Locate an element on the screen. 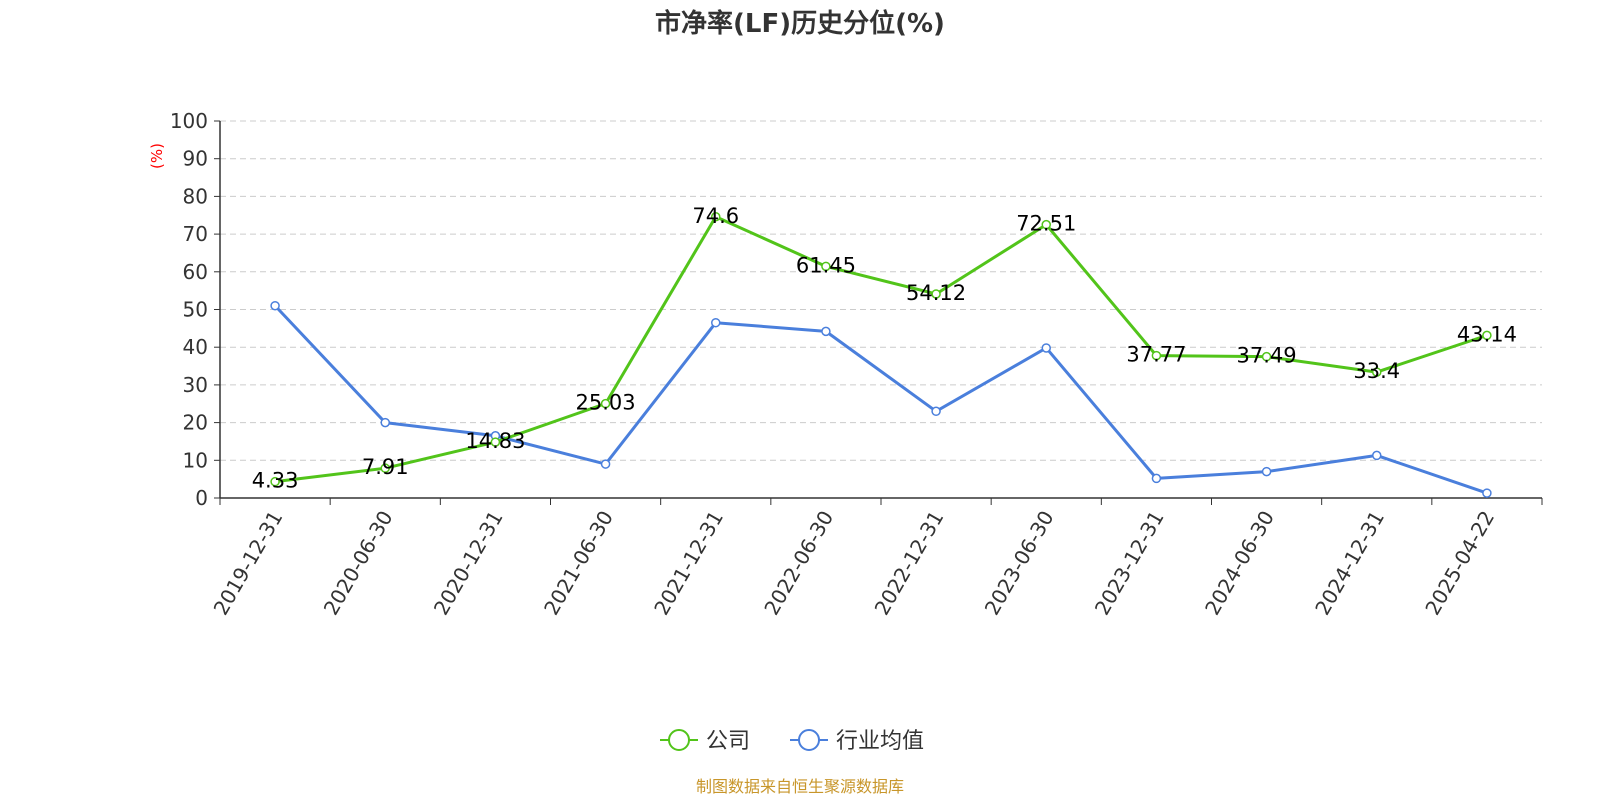  x-tick-label: 2022-06-30 is located at coordinates (798, 563).